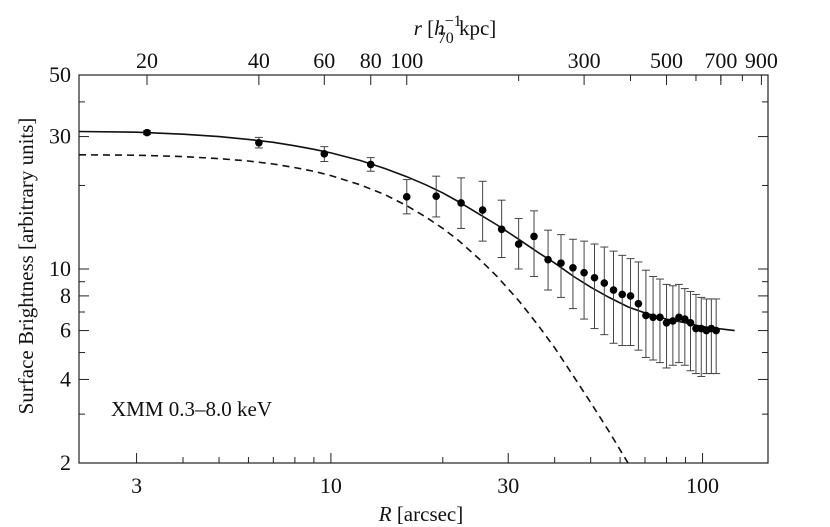 The height and width of the screenshot is (527, 830). What do you see at coordinates (331, 485) in the screenshot?
I see `x-tick-label: 10` at bounding box center [331, 485].